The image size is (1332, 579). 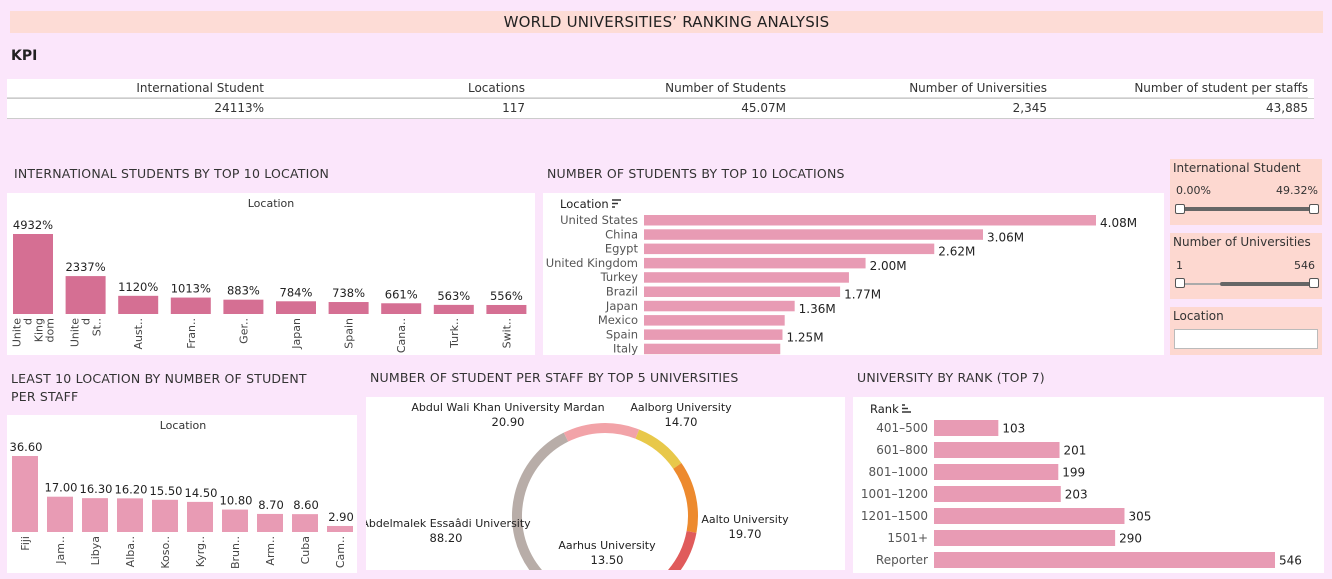 What do you see at coordinates (1139, 517) in the screenshot?
I see `data-label: 305` at bounding box center [1139, 517].